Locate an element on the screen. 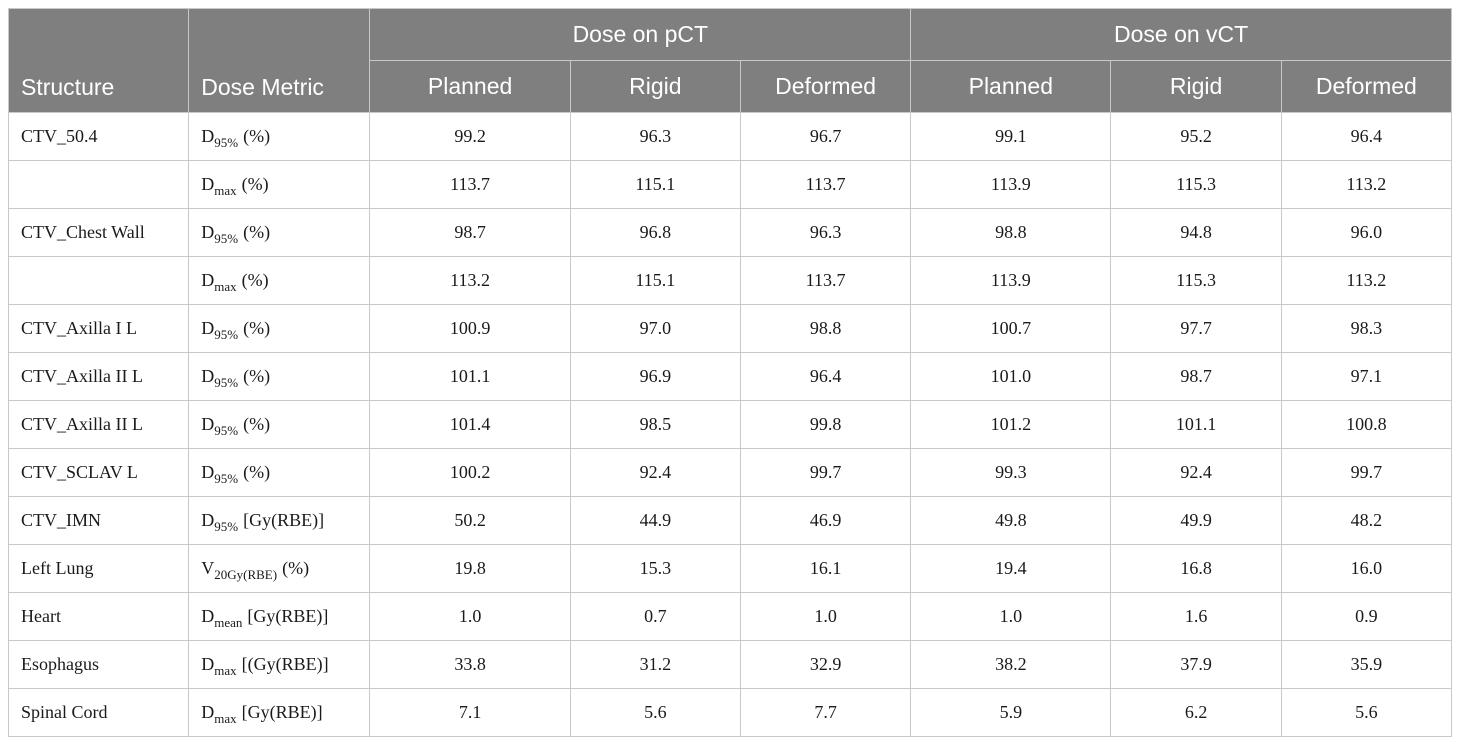  value-pct-planned: 50.2 is located at coordinates (470, 520).